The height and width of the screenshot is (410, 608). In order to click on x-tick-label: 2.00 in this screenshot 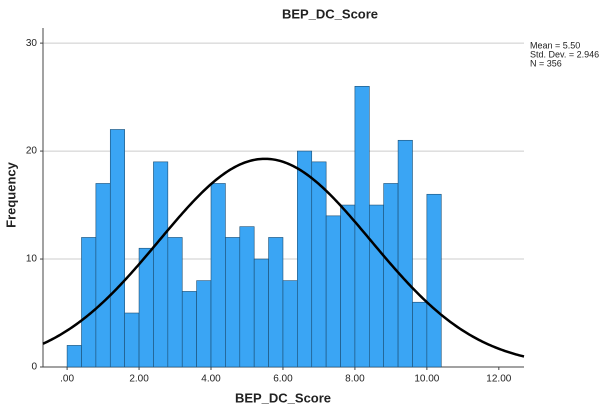, I will do `click(139, 379)`.